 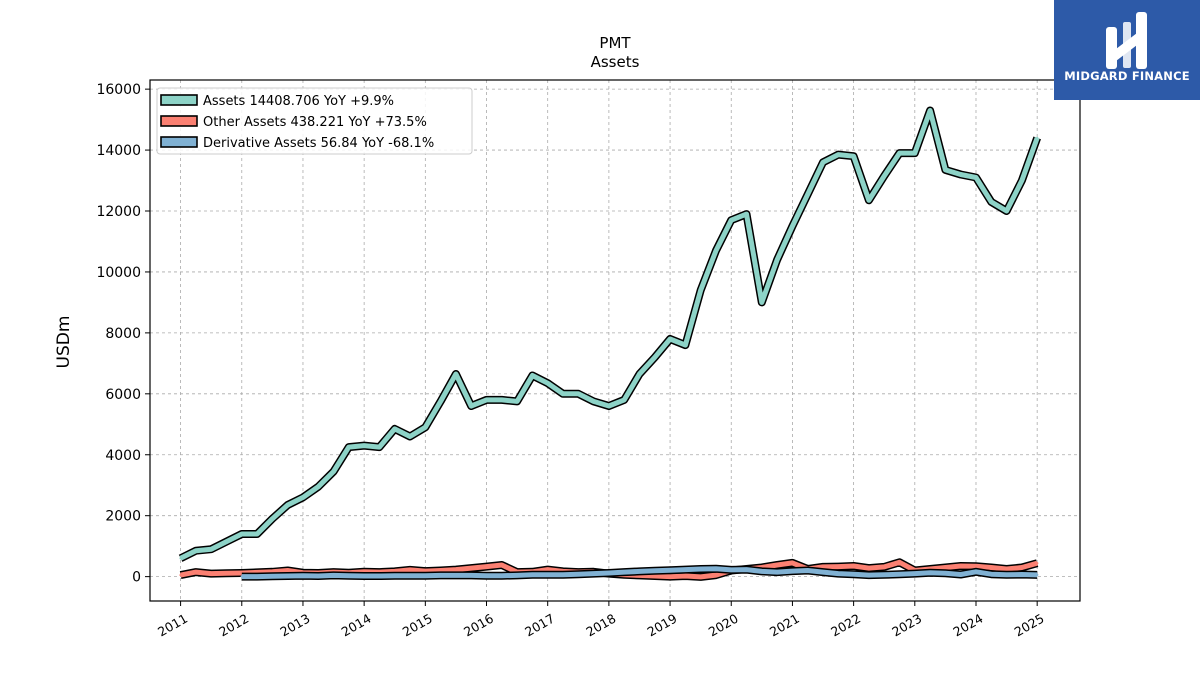 I want to click on y-tick-label: 2000, so click(x=123, y=517).